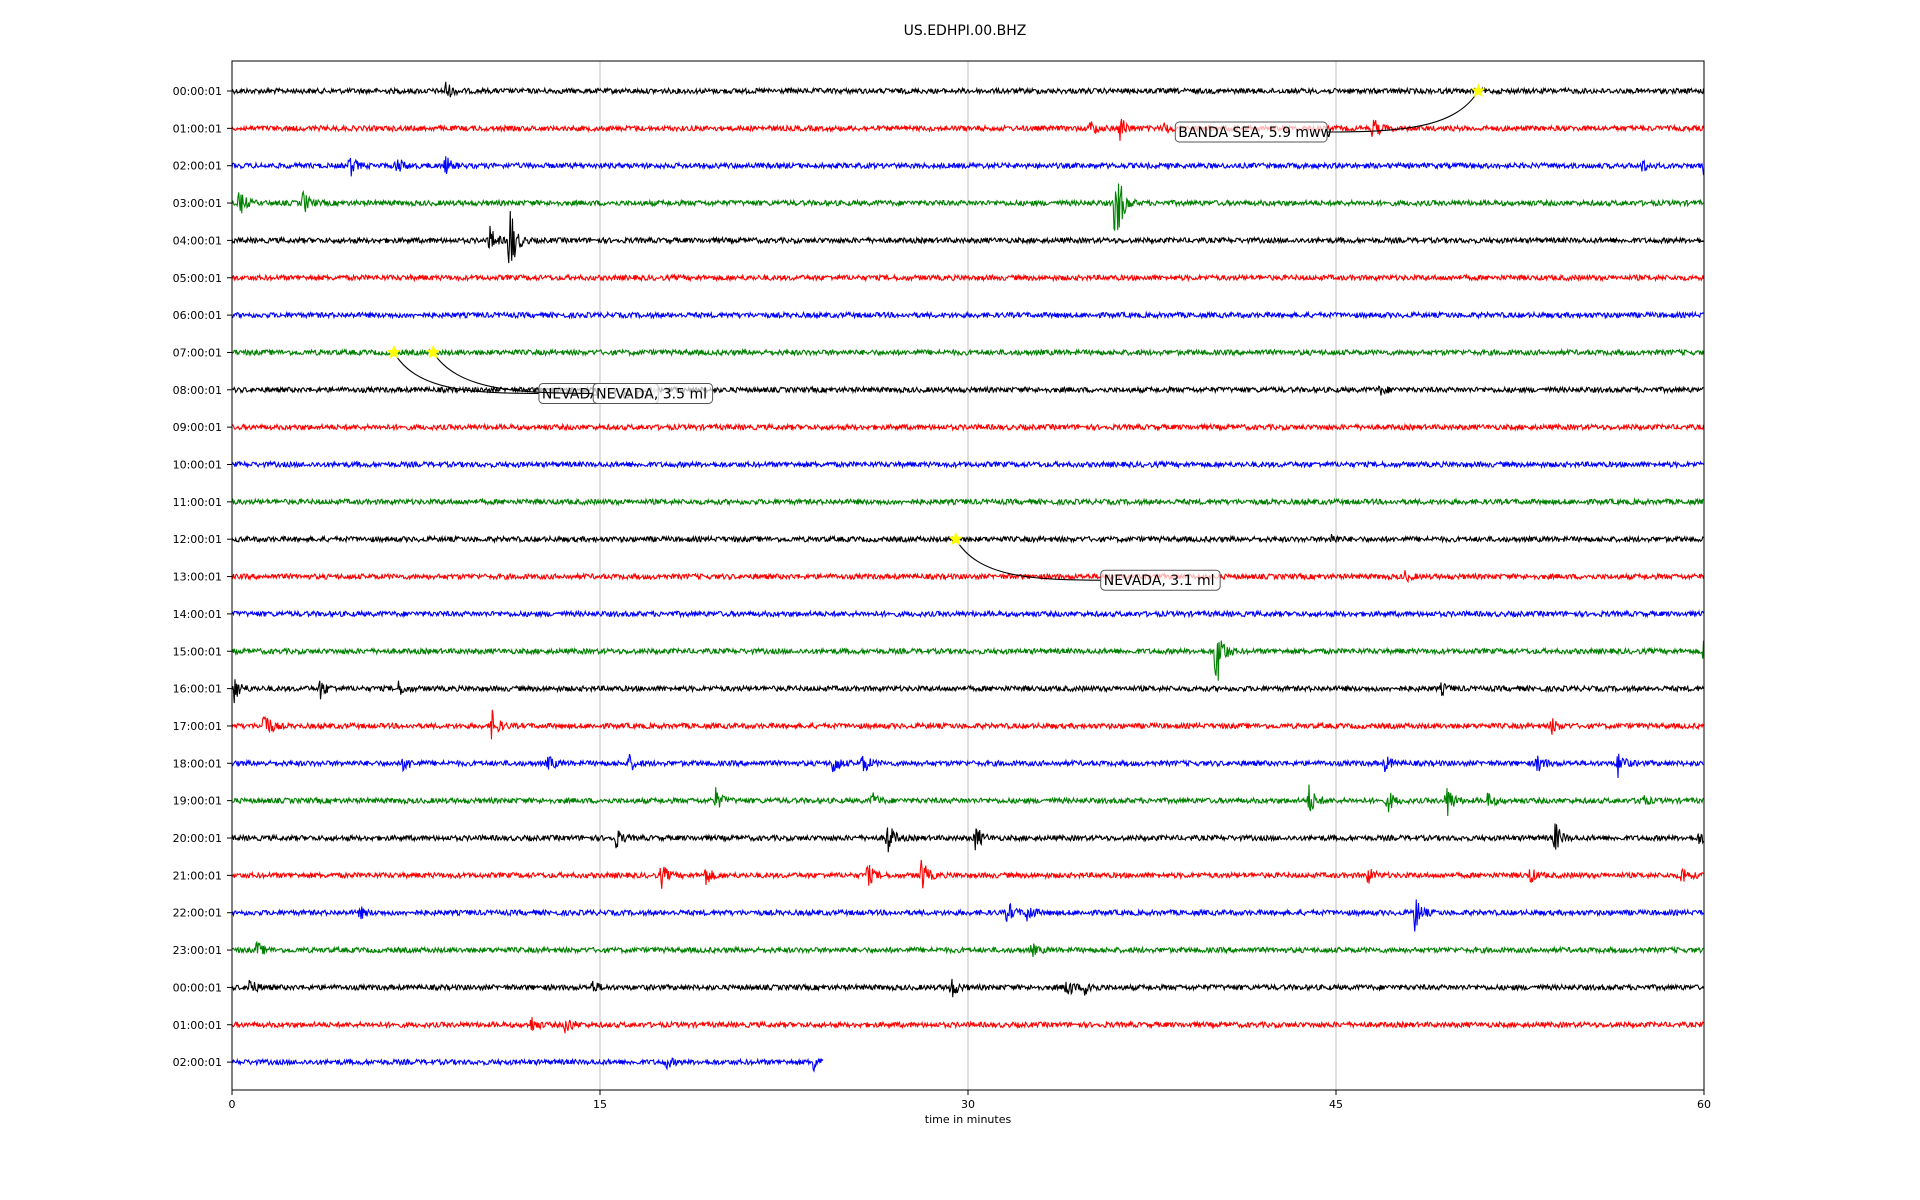 The width and height of the screenshot is (1920, 1200). Describe the element at coordinates (197, 315) in the screenshot. I see `y-tick-label-6: 06:00:01` at that location.